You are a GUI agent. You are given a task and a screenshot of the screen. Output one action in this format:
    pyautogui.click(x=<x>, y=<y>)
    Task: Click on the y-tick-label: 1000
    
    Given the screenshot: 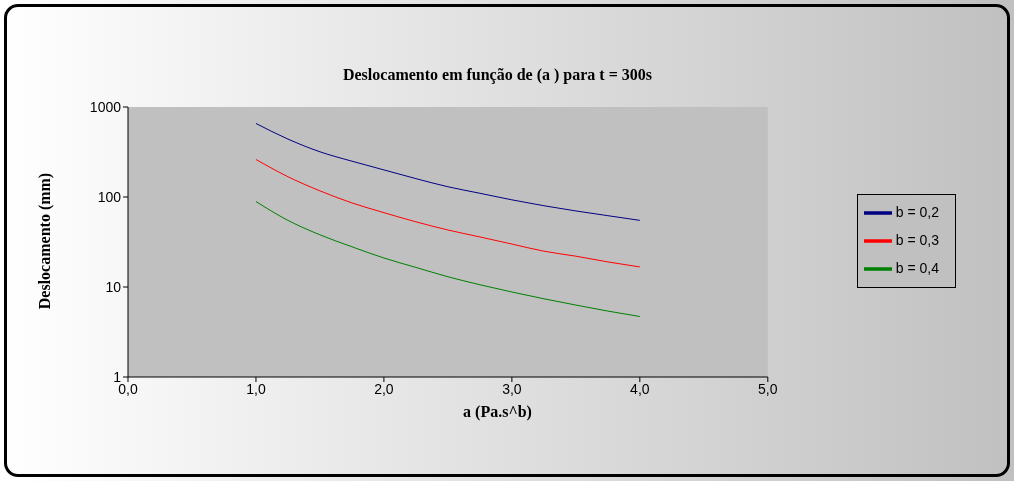 What is the action you would take?
    pyautogui.click(x=105, y=106)
    